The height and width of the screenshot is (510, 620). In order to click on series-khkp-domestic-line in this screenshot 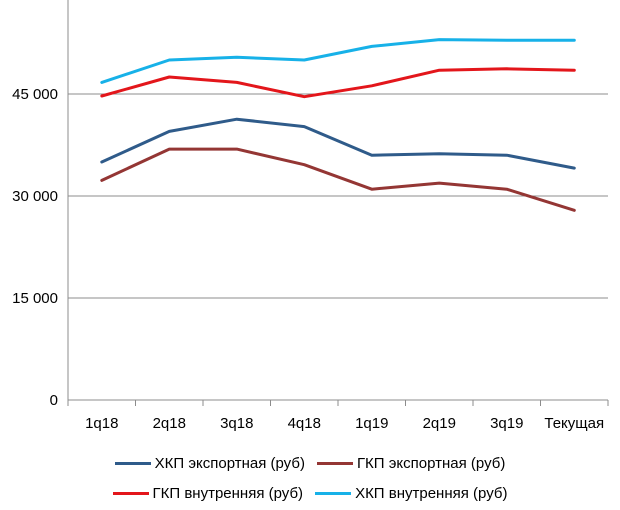, I will do `click(338, 61)`.